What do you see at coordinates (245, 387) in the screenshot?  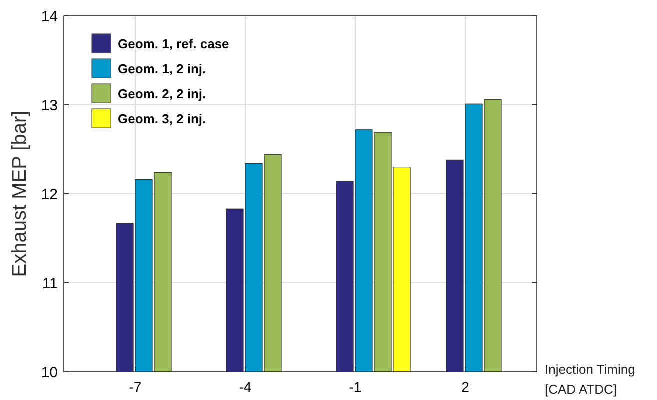 I see `x-tick-label: -4` at bounding box center [245, 387].